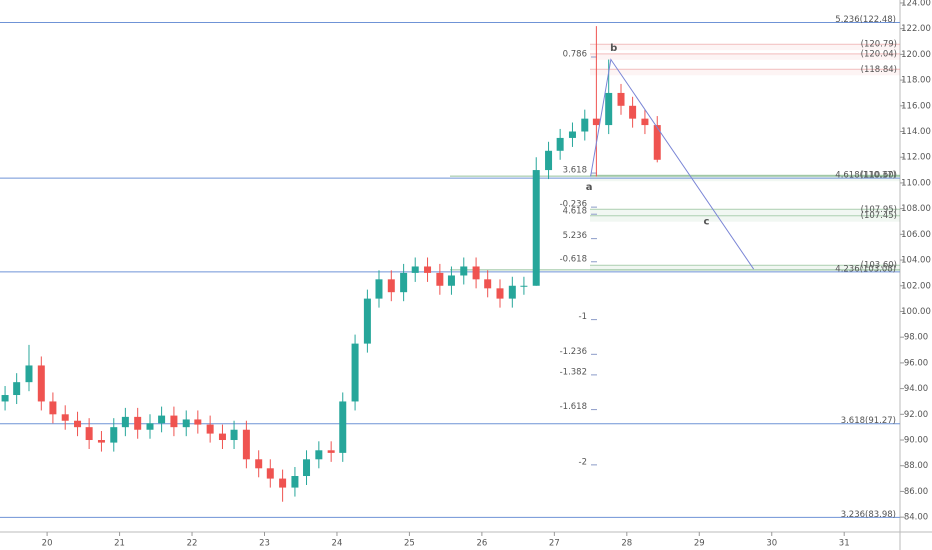 The width and height of the screenshot is (932, 550). I want to click on fib-label: -1, so click(583, 317).